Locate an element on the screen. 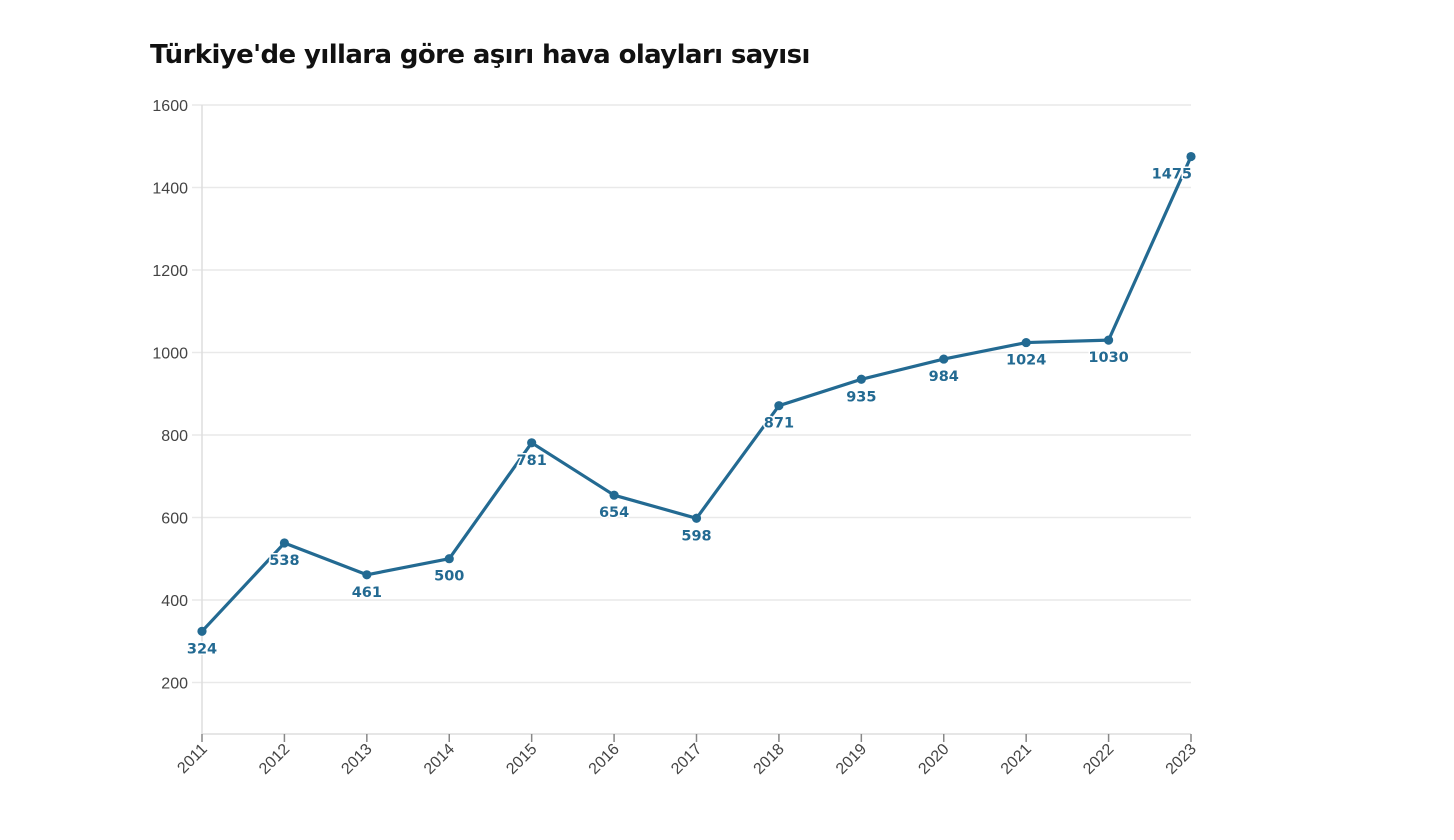  data-label: 1475 is located at coordinates (1172, 175).